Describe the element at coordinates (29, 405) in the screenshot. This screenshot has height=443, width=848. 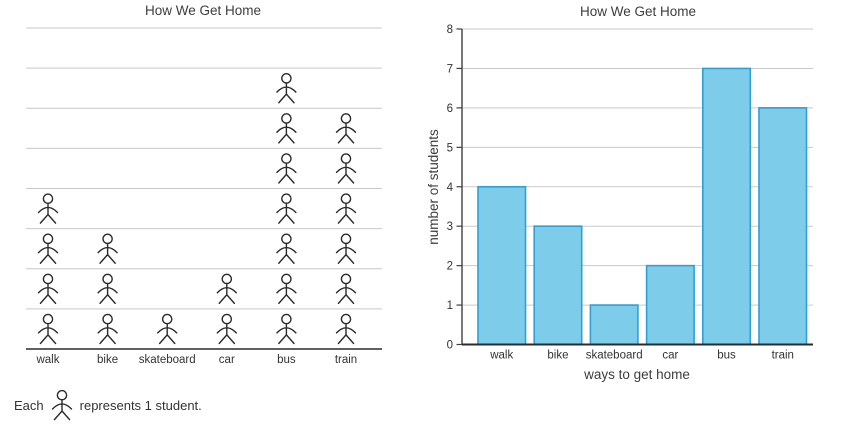
I see `key-prefix-text: Each` at that location.